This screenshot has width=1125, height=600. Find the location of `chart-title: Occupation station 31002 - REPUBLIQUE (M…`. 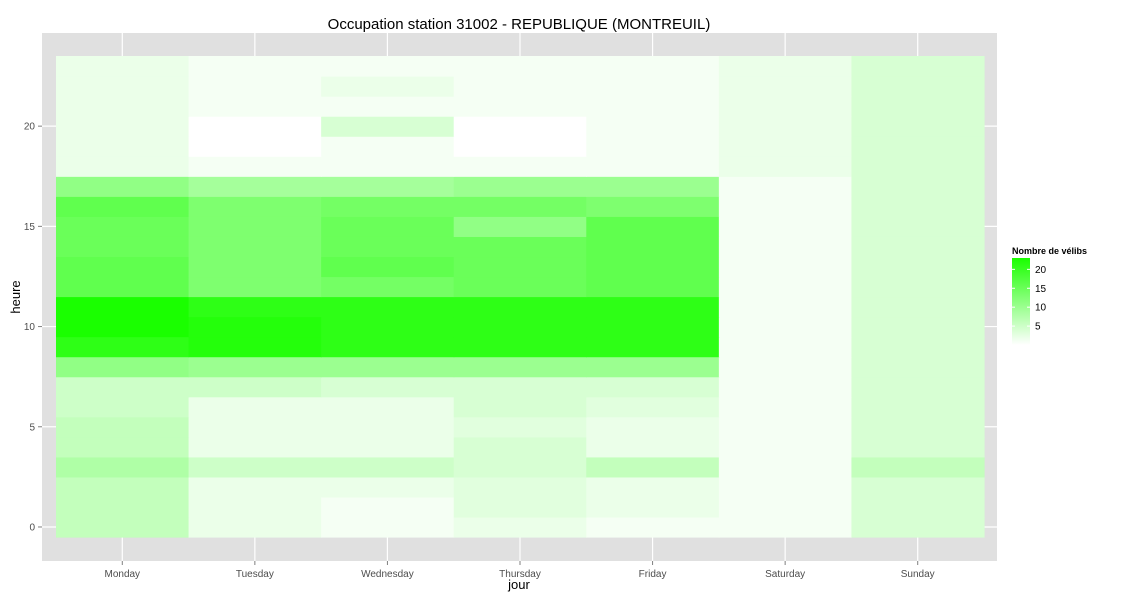

chart-title: Occupation station 31002 - REPUBLIQUE (M… is located at coordinates (519, 24).